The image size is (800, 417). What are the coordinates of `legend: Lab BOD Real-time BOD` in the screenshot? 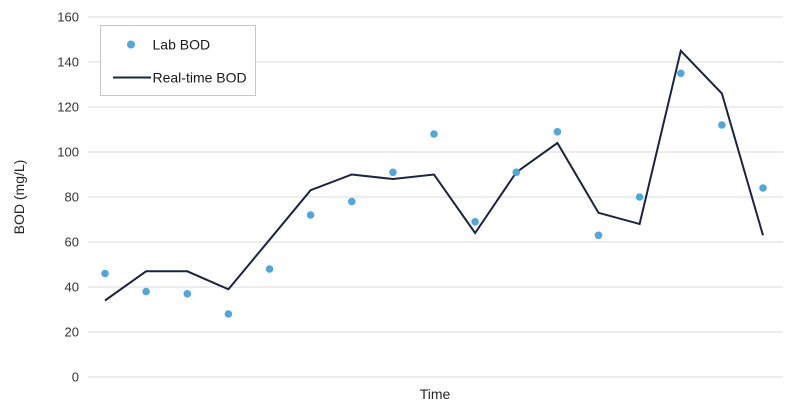 It's located at (178, 60).